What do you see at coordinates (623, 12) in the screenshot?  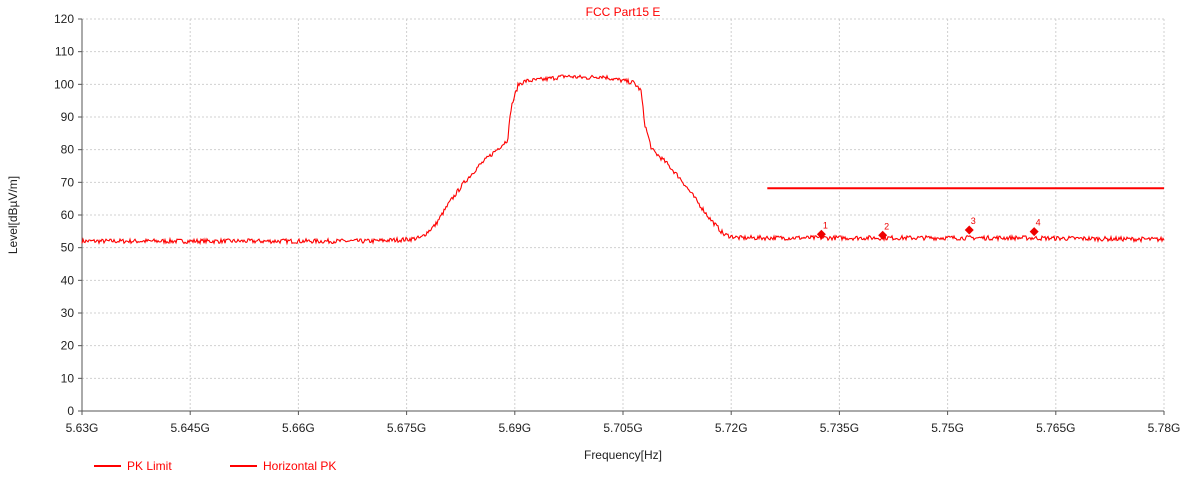 I see `chart-title: FCC Part15 E` at bounding box center [623, 12].